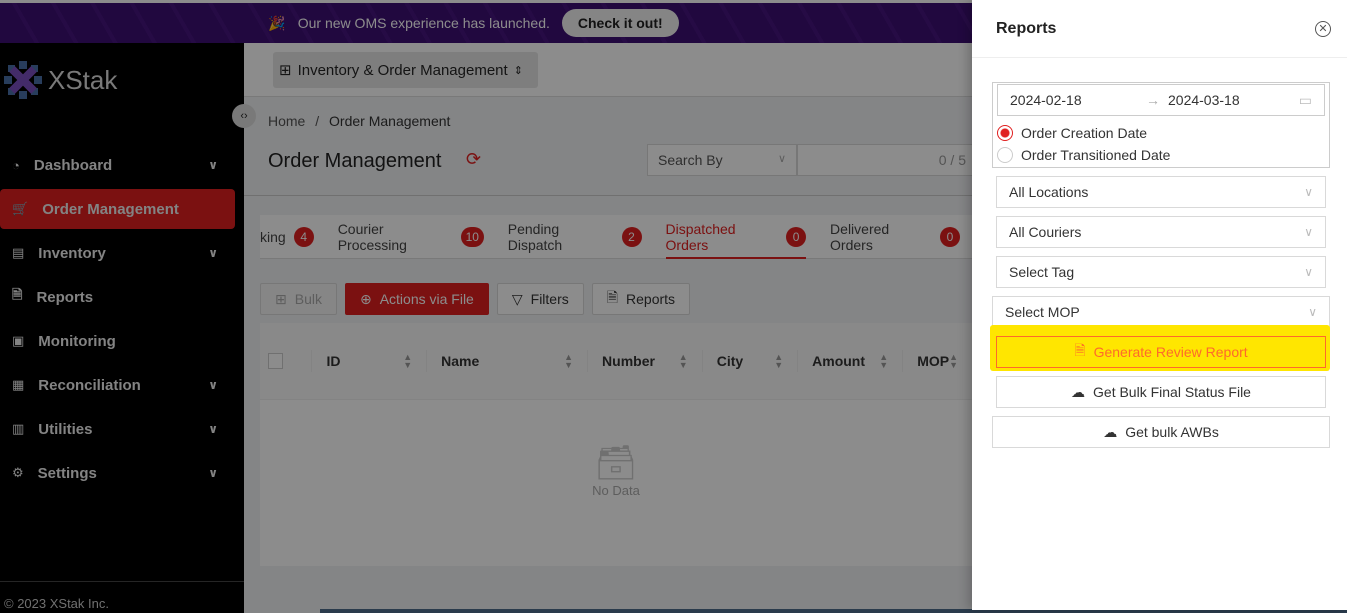 The image size is (1347, 613). What do you see at coordinates (122, 253) in the screenshot?
I see `sidebar-item-inventory: ▤ Inventory ∨` at bounding box center [122, 253].